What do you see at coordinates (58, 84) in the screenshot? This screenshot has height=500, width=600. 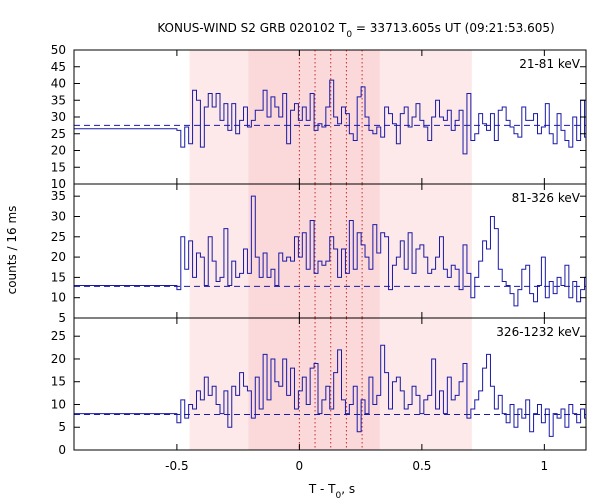 I see `y-tick-label: 40` at bounding box center [58, 84].